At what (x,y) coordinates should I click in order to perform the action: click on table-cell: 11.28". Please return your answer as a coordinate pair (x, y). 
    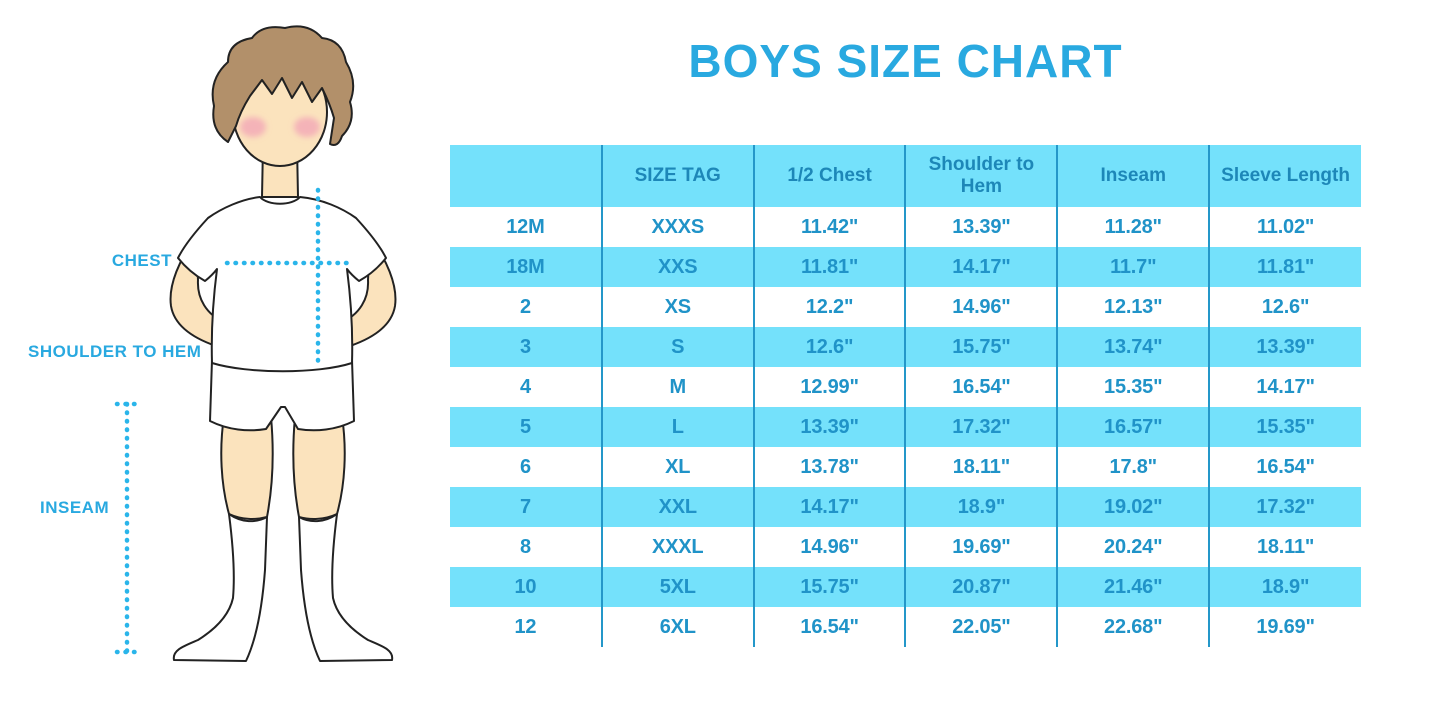
    Looking at the image, I should click on (1133, 227).